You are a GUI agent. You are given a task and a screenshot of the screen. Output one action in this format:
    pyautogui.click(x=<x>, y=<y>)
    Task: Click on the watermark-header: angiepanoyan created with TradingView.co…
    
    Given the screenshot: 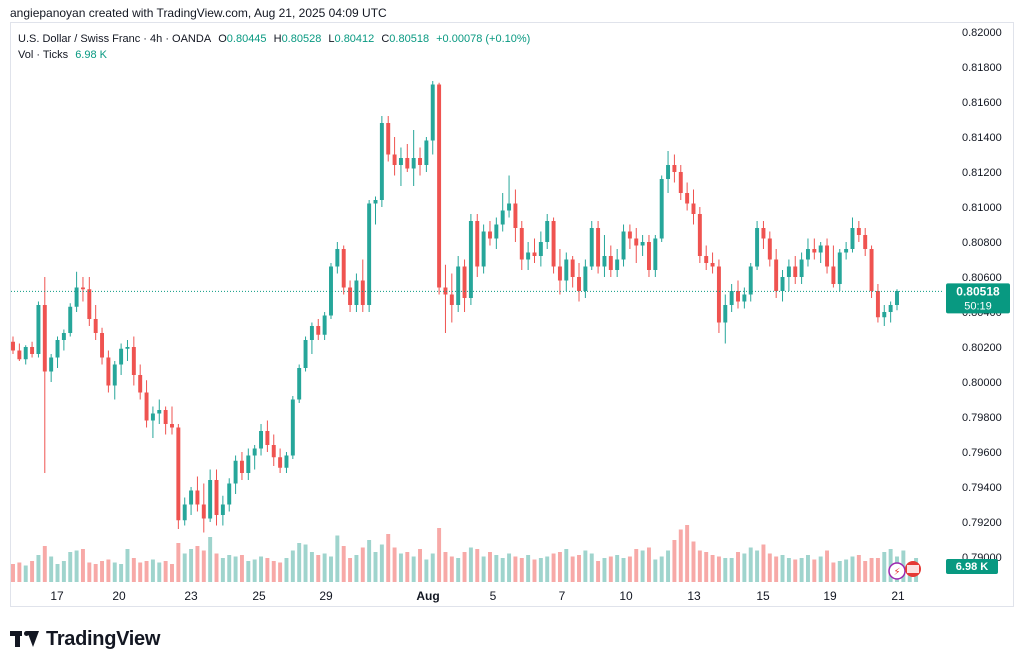 What is the action you would take?
    pyautogui.click(x=198, y=13)
    